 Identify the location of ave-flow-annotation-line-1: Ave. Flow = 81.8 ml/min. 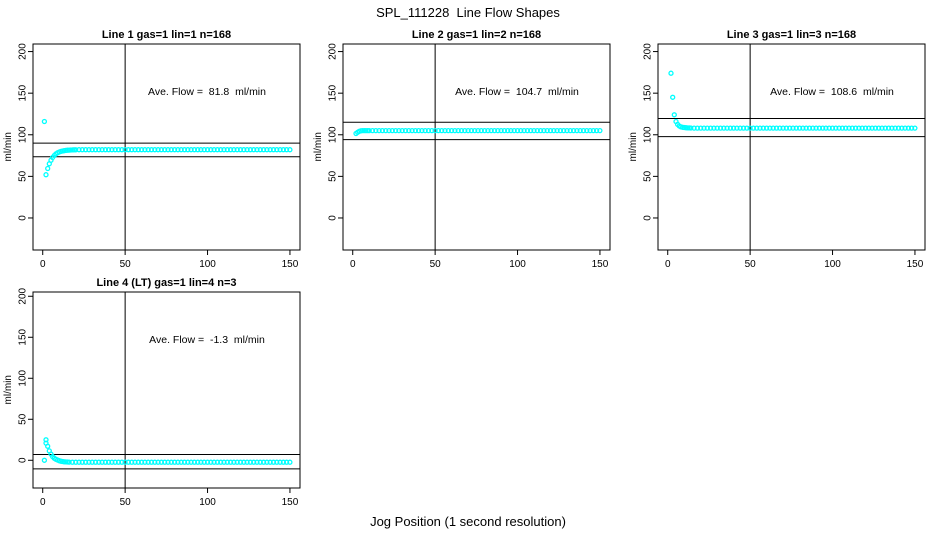
(207, 92).